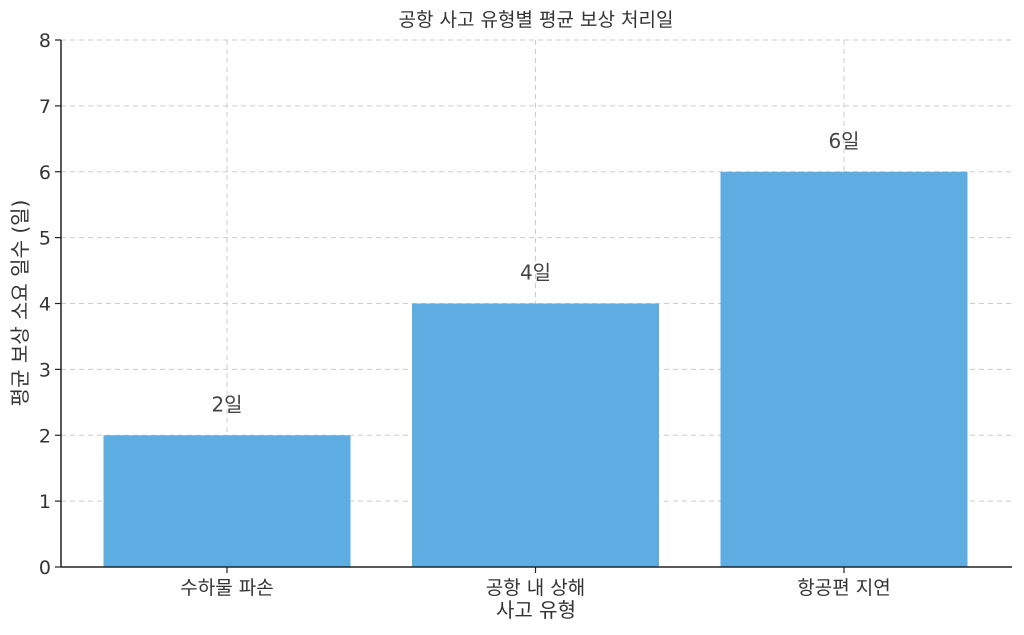 Image resolution: width=1024 pixels, height=635 pixels. Describe the element at coordinates (536, 20) in the screenshot. I see `chart-title: 공항 사고 유형별 평균 보상 처리일` at that location.